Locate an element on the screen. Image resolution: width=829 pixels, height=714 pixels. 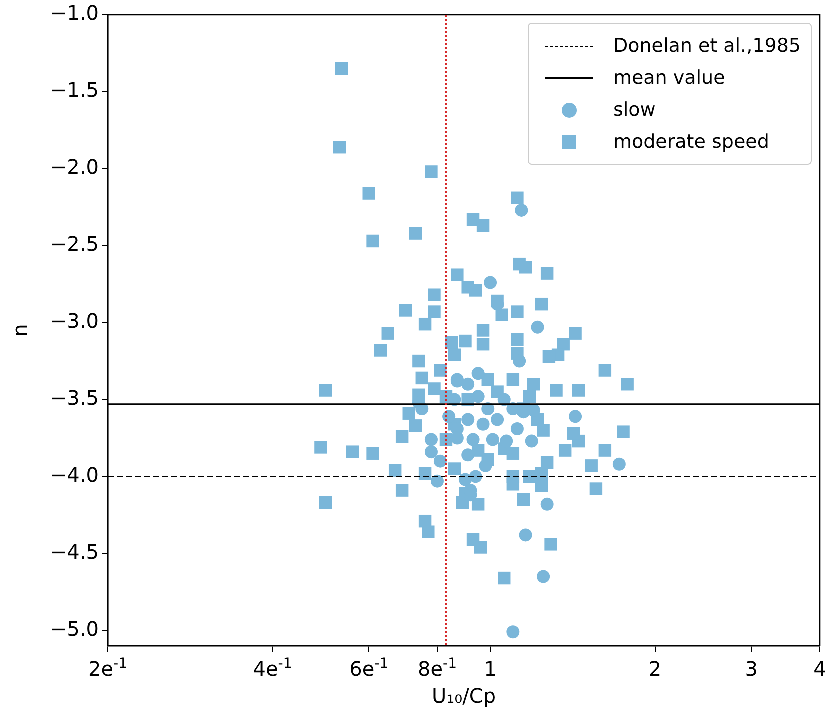
y-axis-title: n is located at coordinates (20, 330).